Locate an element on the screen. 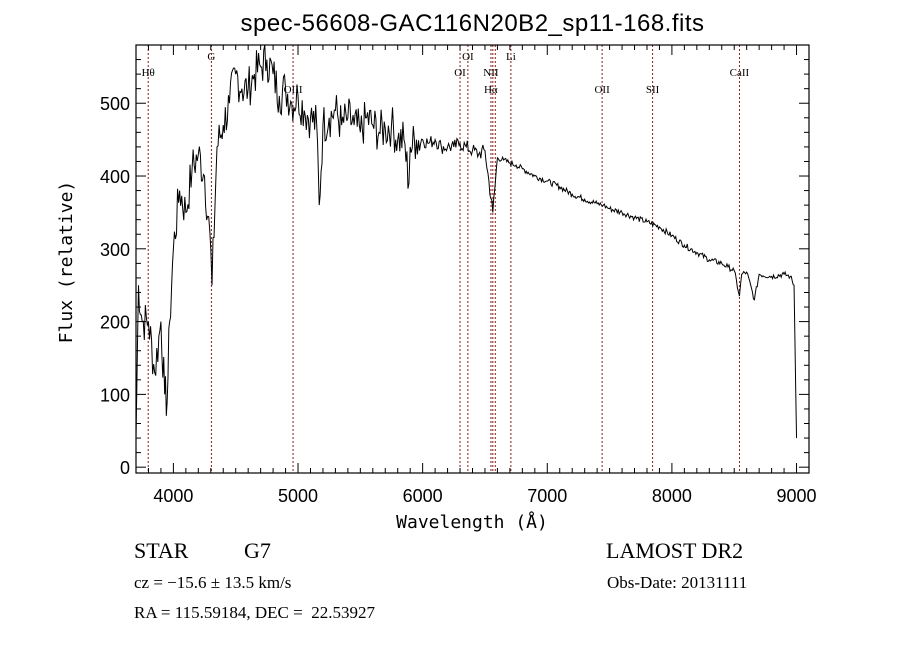 This screenshot has height=649, width=900. chart-title: spec-56608-GAC116N20B2_sp11-168.fits is located at coordinates (472, 23).